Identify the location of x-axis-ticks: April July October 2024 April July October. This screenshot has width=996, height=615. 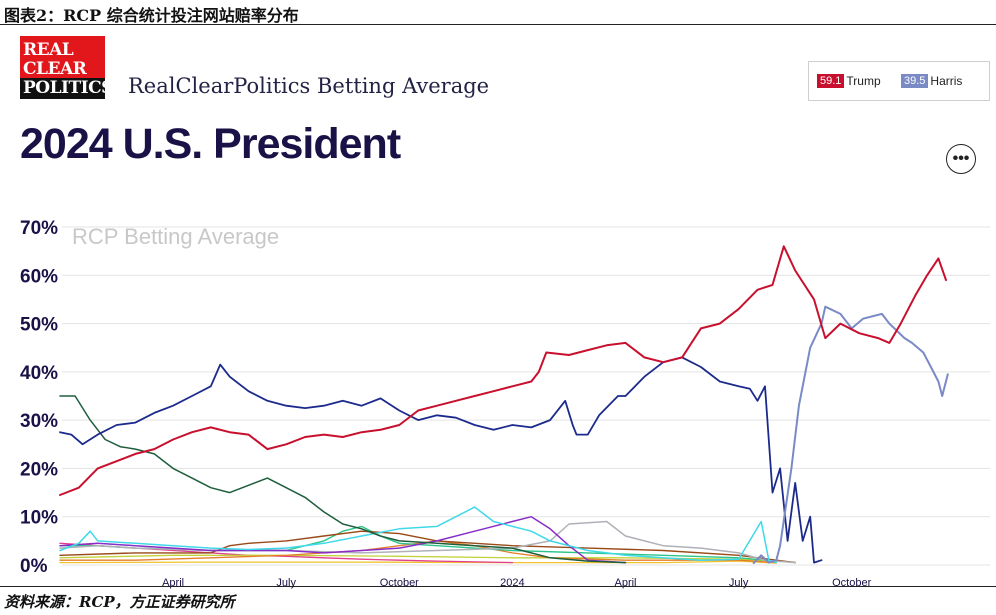
(517, 583).